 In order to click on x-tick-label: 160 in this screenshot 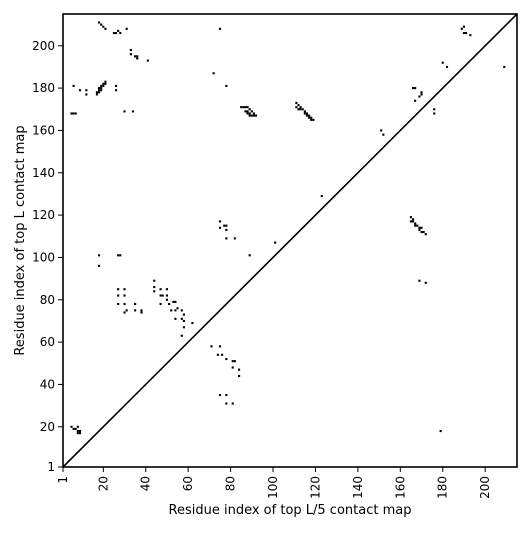, I will do `click(400, 487)`.